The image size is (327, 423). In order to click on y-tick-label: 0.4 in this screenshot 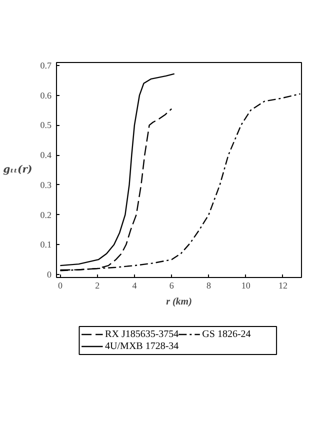, I will do `click(46, 155)`.